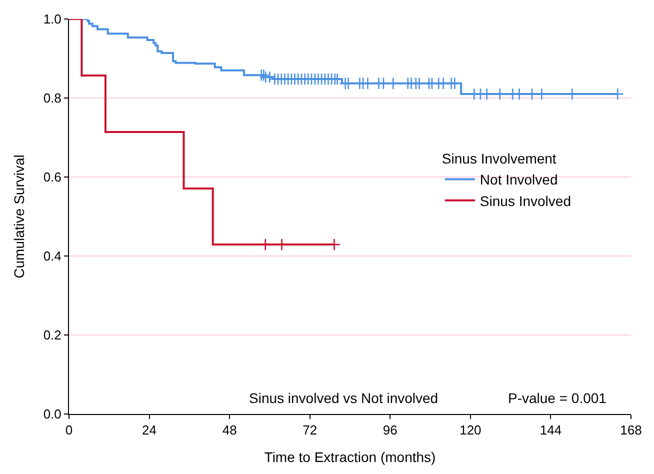 This screenshot has height=474, width=654. I want to click on y-tick-label: 0.4, so click(52, 256).